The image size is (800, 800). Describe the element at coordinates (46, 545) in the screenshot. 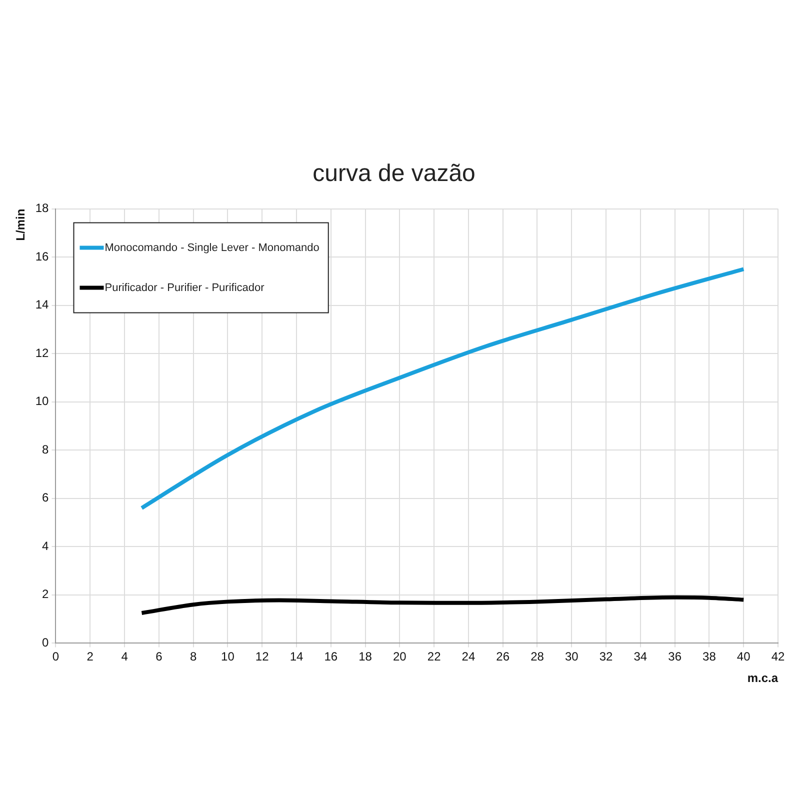

I see `y-tick-label: 4` at that location.